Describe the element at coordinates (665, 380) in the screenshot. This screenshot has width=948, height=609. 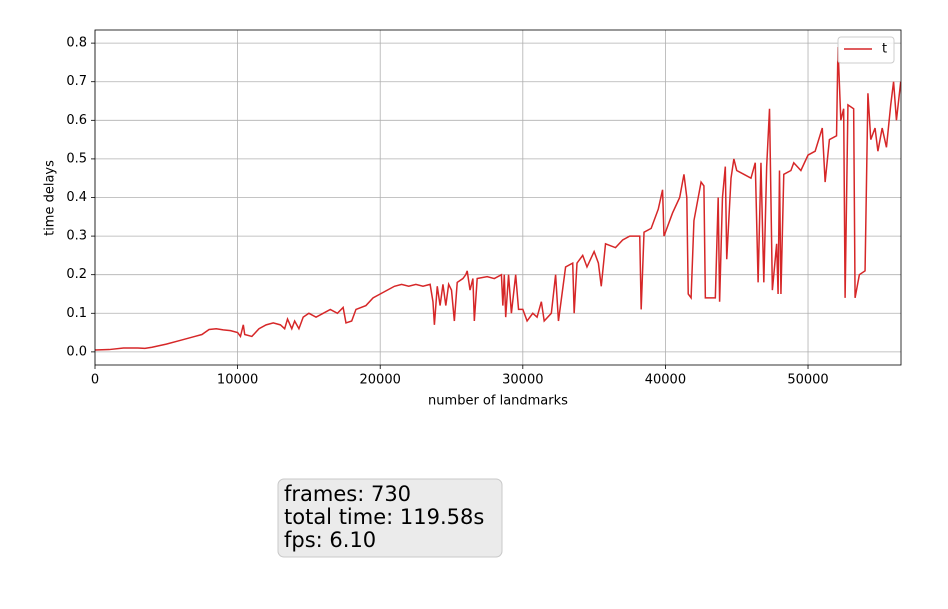
I see `x-tick-label: 40000` at that location.